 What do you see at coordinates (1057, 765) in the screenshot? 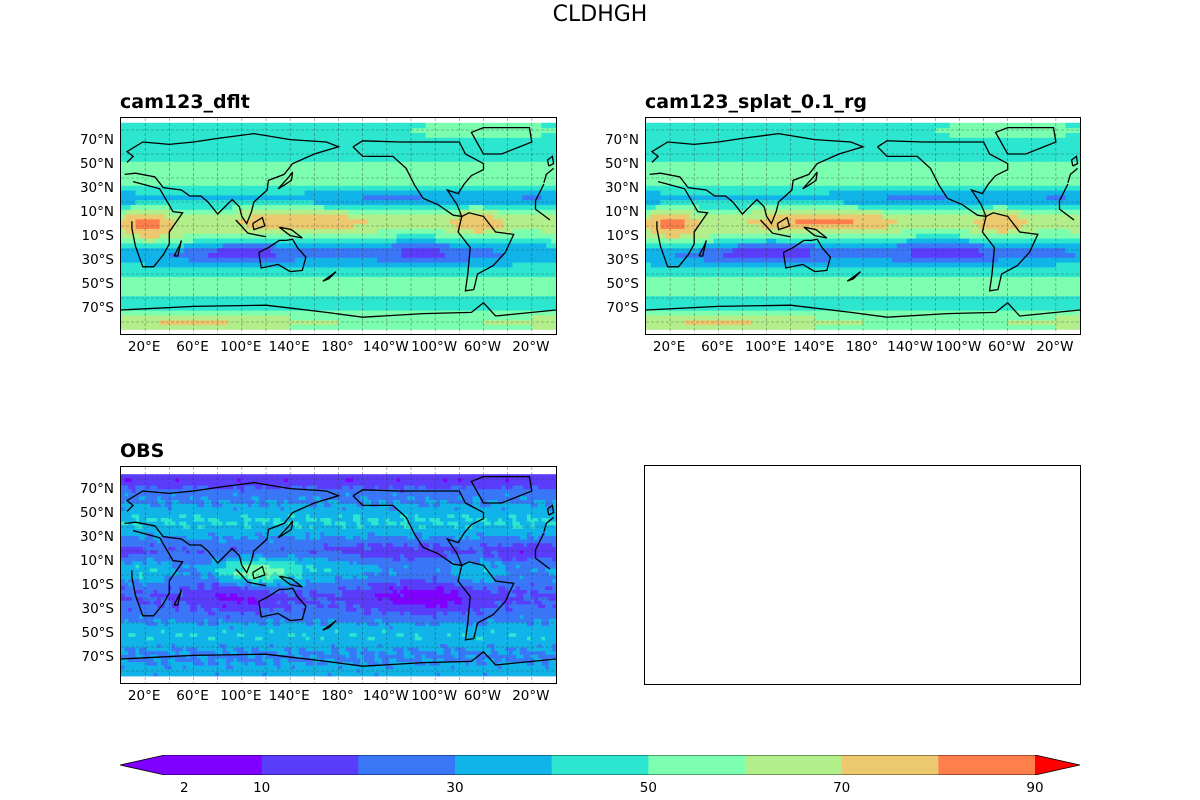
I see `colorbar-over-extend` at bounding box center [1057, 765].